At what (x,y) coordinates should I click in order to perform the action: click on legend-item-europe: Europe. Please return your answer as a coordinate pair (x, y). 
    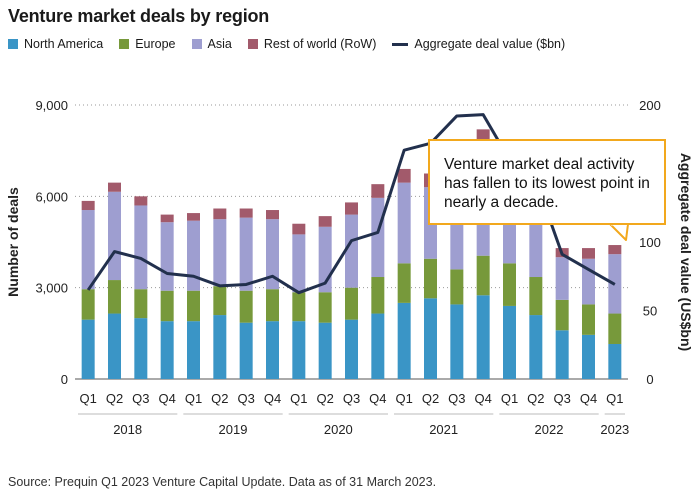
    Looking at the image, I should click on (147, 44).